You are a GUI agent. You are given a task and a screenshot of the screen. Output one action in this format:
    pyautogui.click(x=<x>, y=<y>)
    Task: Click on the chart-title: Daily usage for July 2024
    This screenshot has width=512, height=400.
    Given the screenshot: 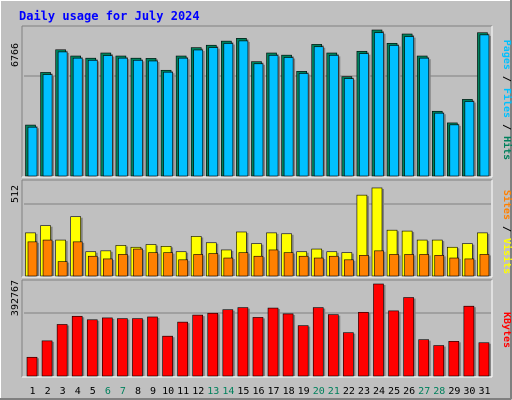 What is the action you would take?
    pyautogui.click(x=109, y=16)
    